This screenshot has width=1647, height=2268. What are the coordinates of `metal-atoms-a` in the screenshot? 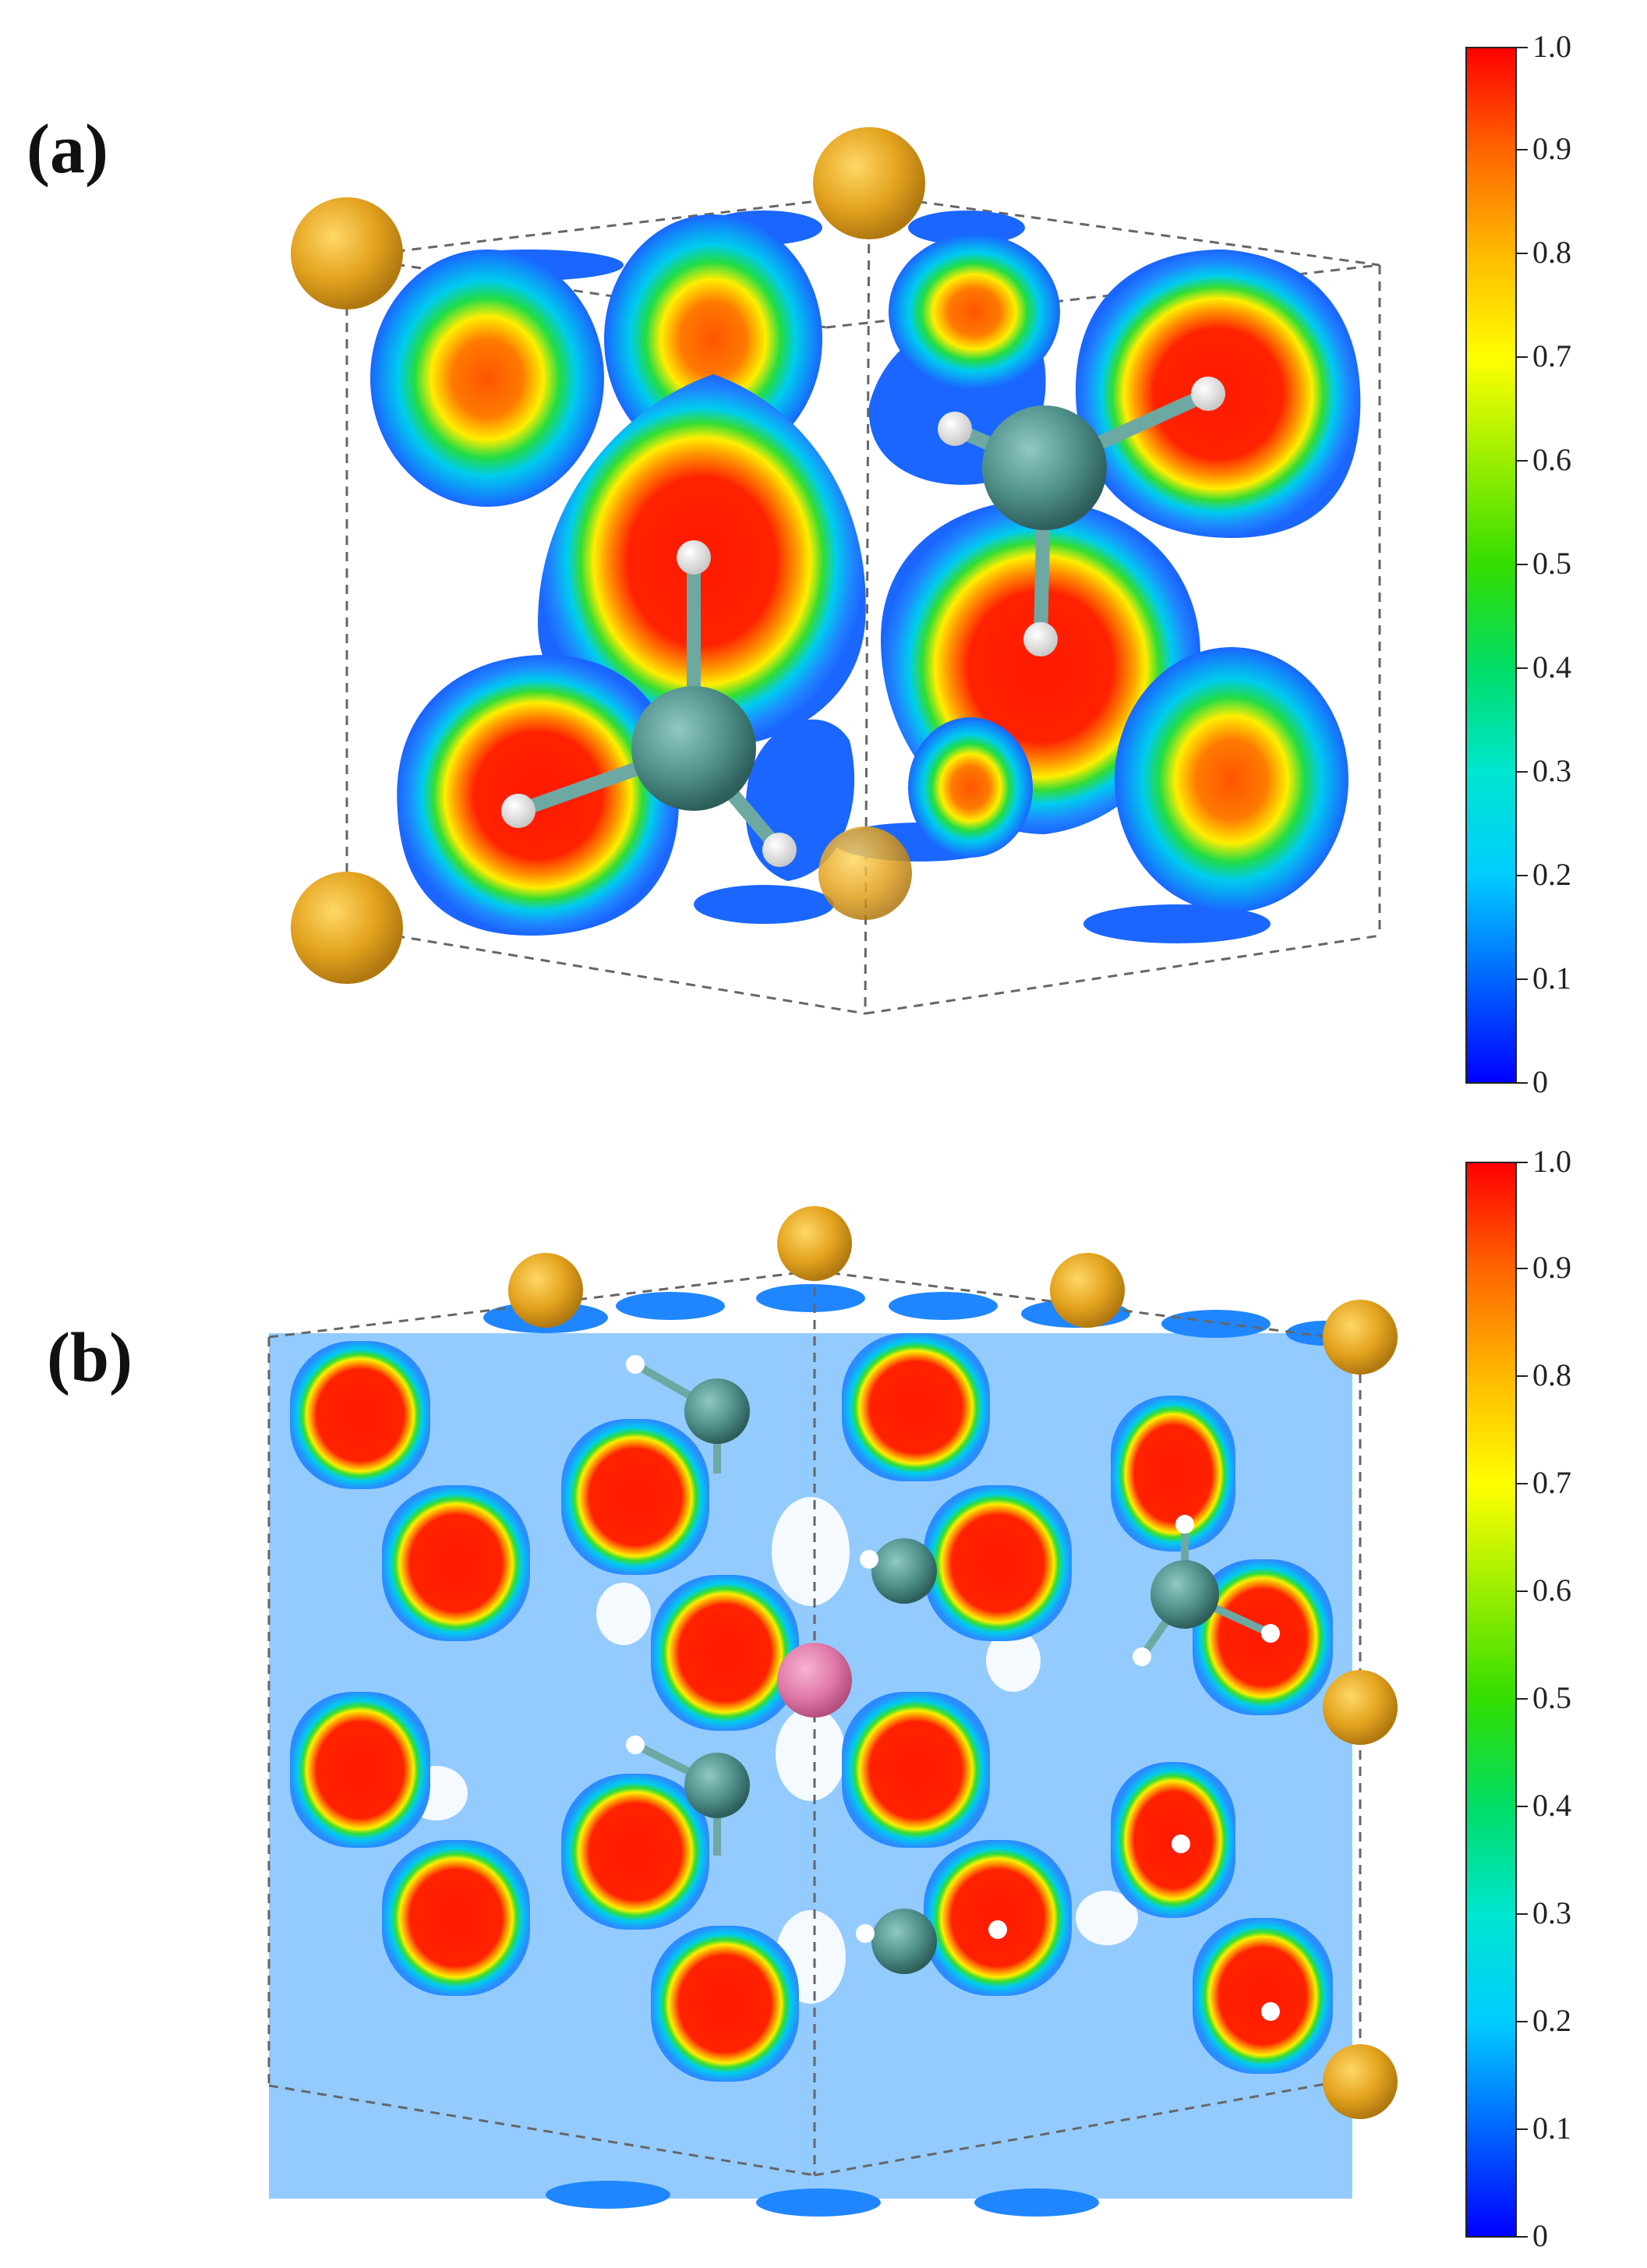 It's located at (608, 555).